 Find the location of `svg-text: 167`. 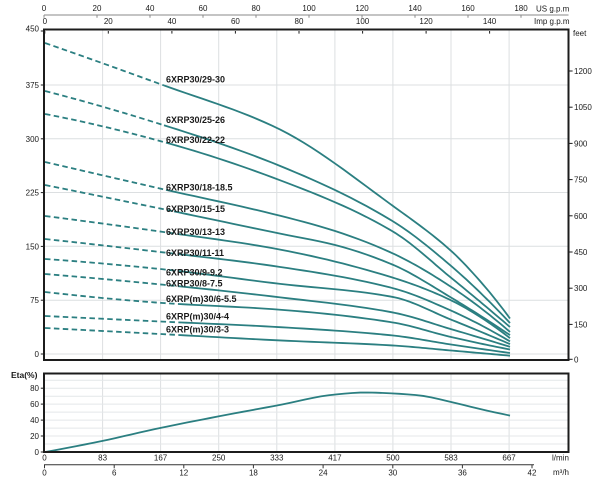

svg-text: 167 is located at coordinates (161, 458).